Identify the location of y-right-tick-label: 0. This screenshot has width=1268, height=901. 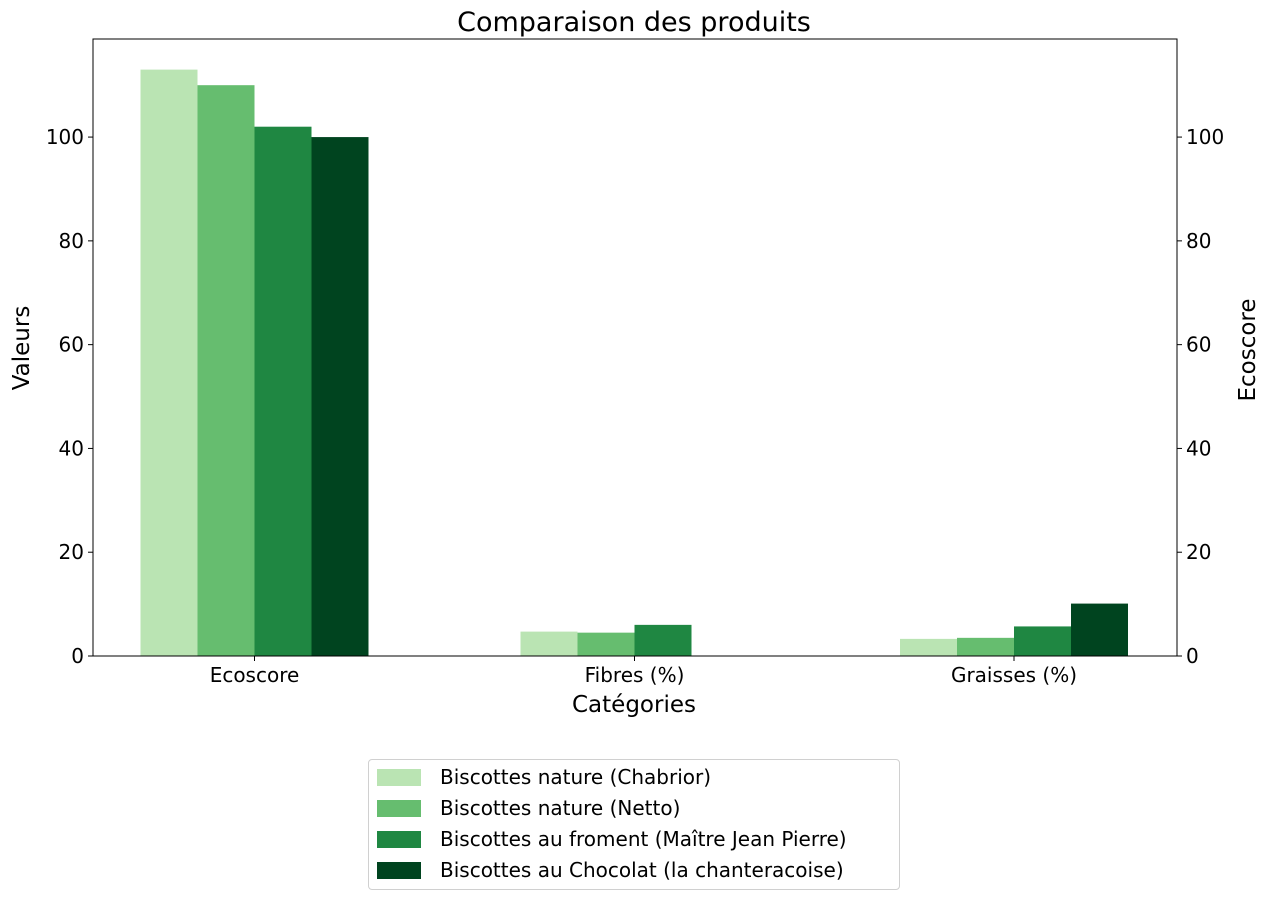
(1192, 656).